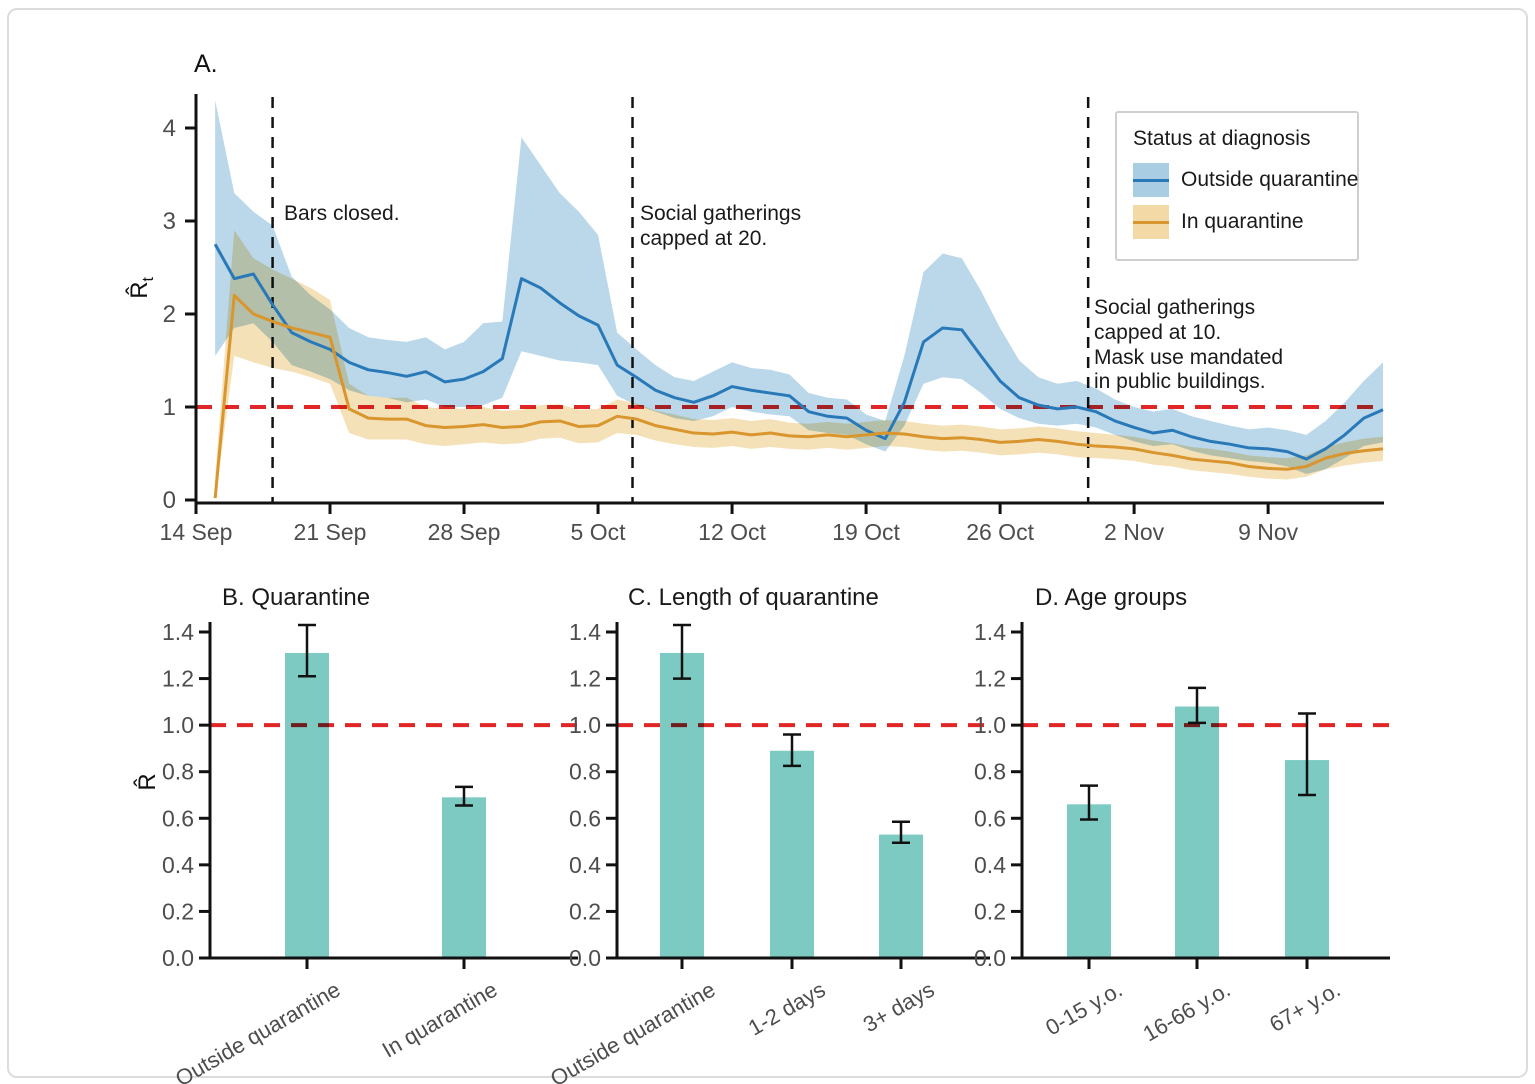  I want to click on panel-c-title: C. Length of quarantine, so click(753, 597).